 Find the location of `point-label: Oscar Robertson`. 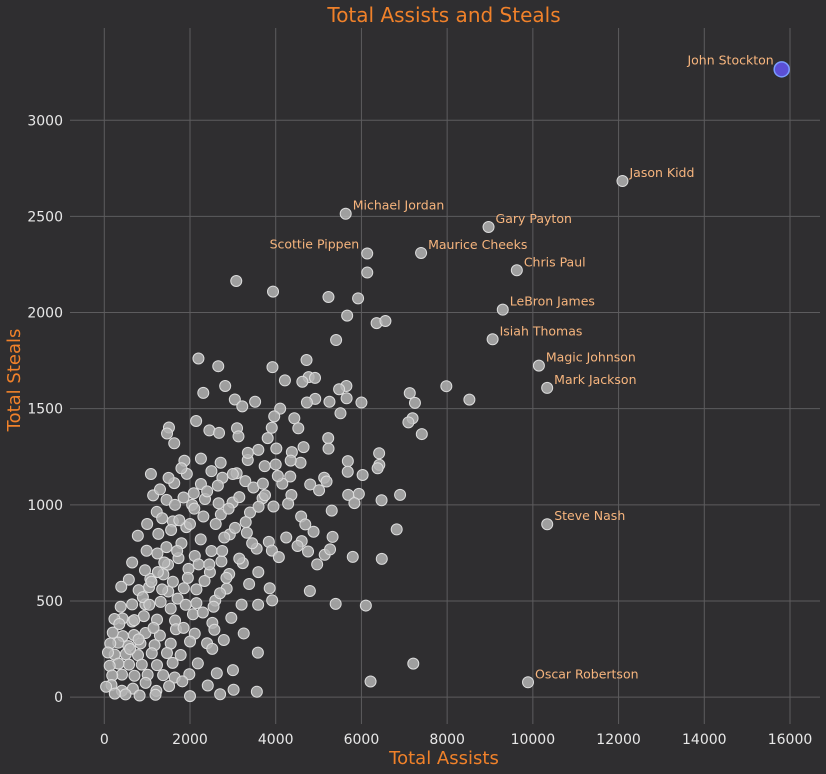

point-label: Oscar Robertson is located at coordinates (587, 673).